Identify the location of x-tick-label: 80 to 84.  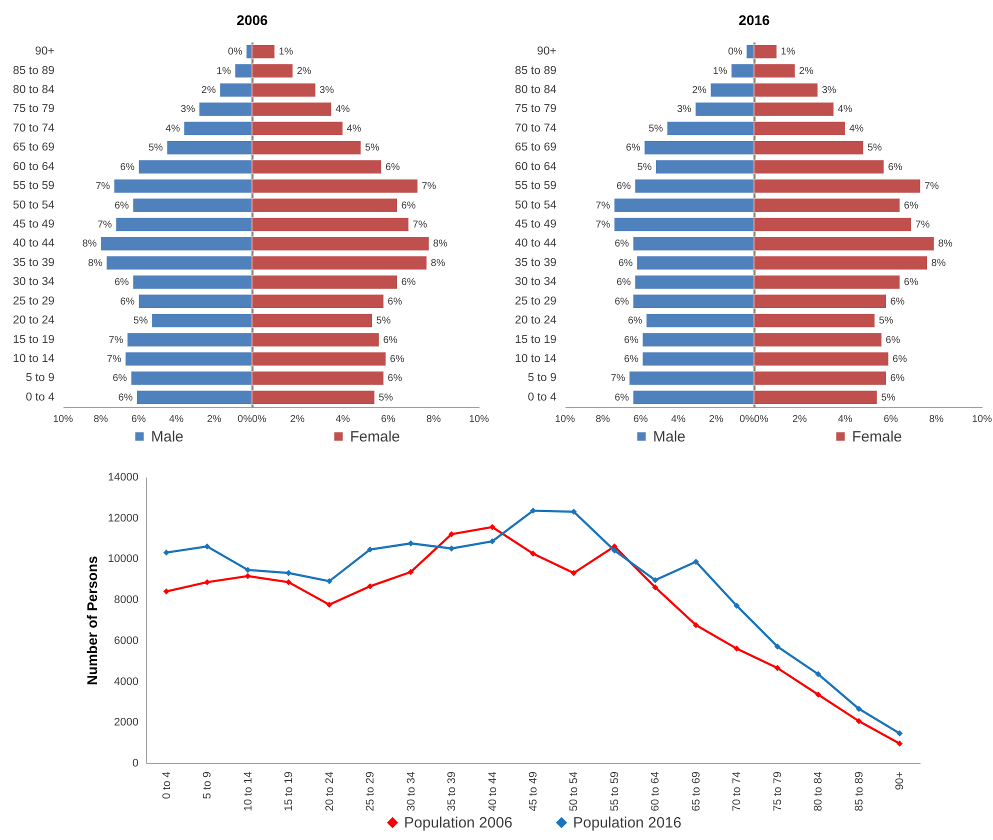
(818, 792).